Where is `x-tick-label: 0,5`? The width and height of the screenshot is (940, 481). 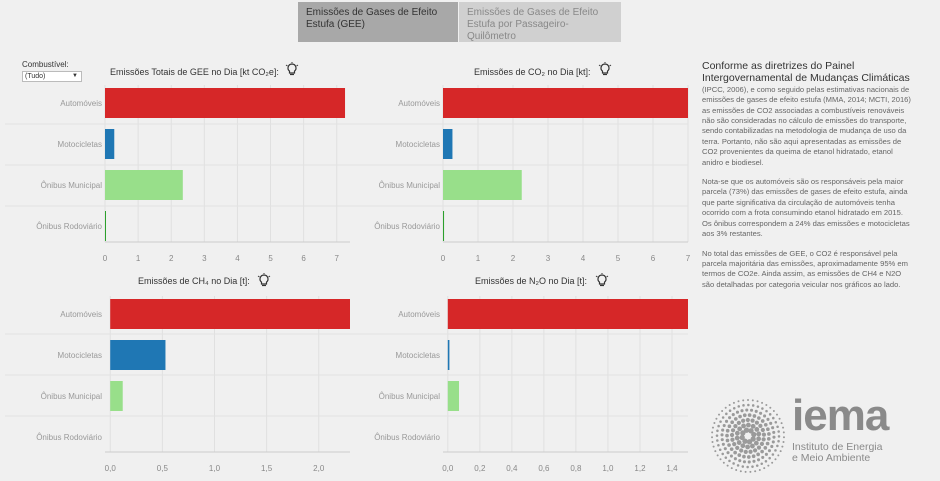
x-tick-label: 0,5 is located at coordinates (163, 468).